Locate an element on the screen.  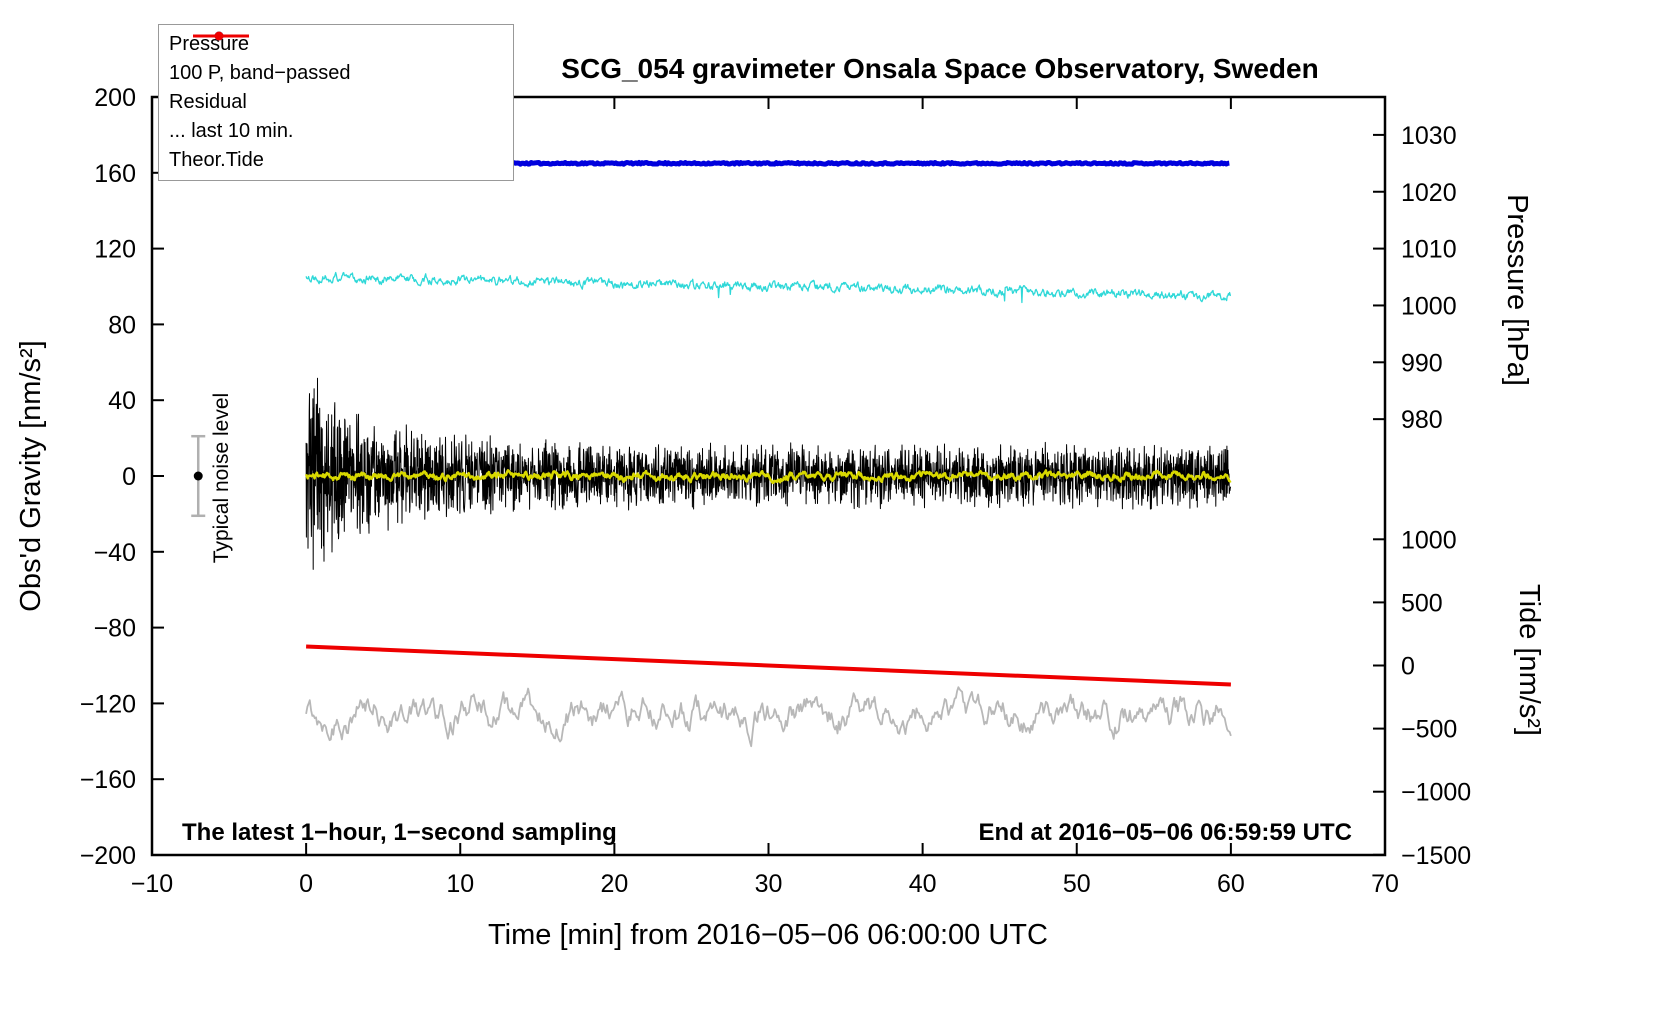
tide-tick-label: −1000 is located at coordinates (1436, 793).